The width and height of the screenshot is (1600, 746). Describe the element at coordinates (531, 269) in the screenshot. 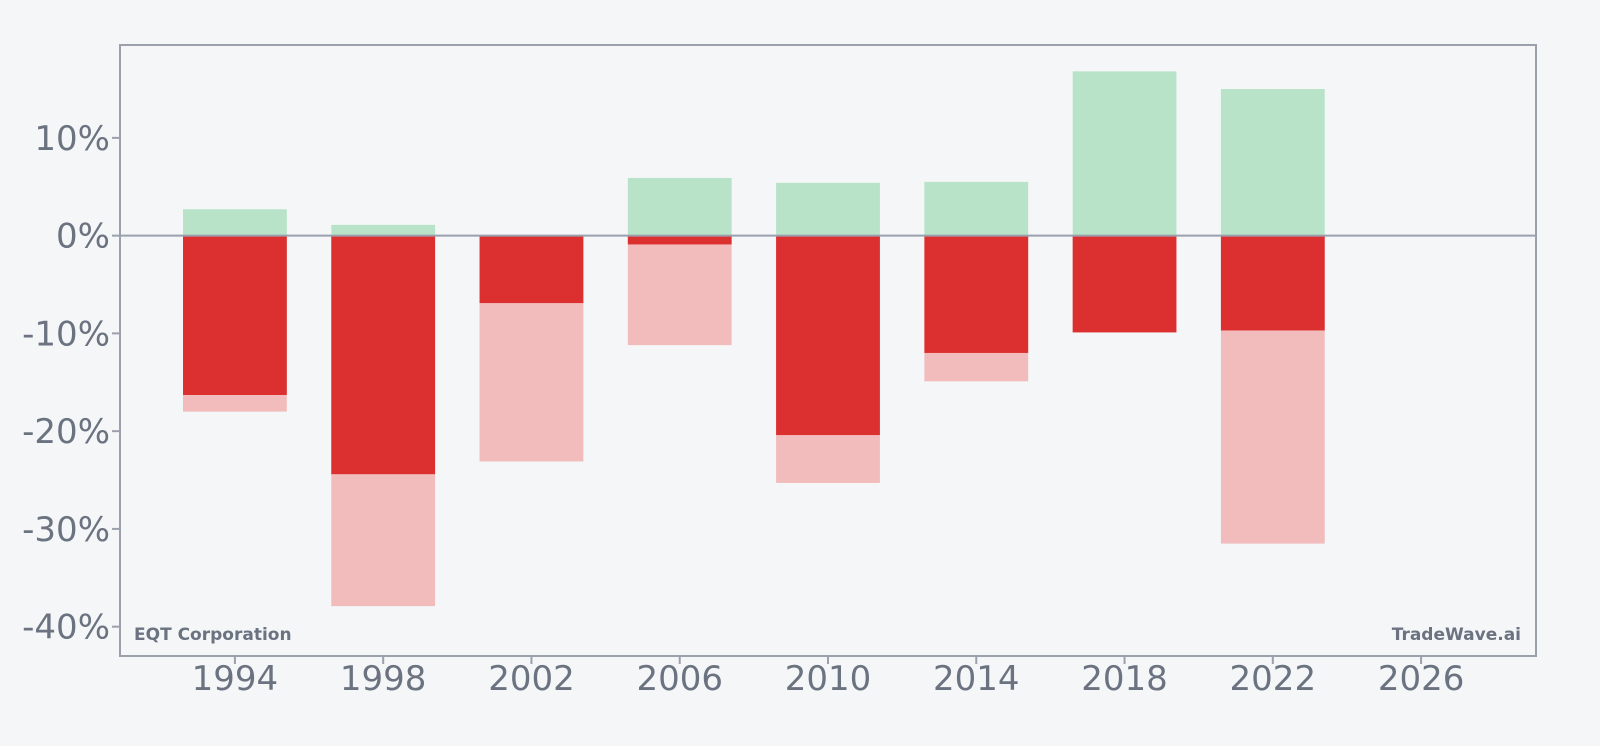

I see `loss-bar-2002` at that location.